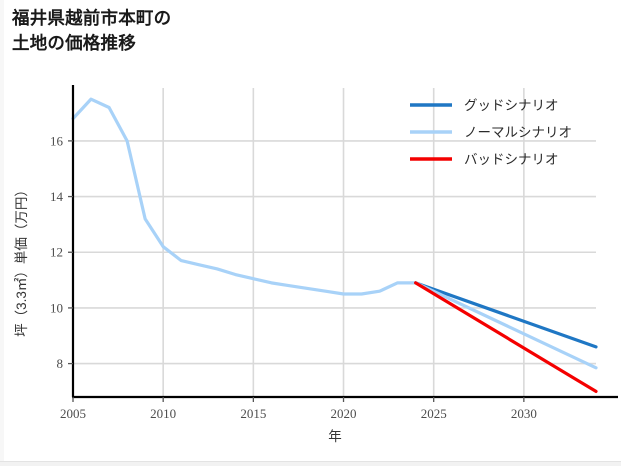 This screenshot has width=621, height=466. Describe the element at coordinates (310, 463) in the screenshot. I see `bottom-edge-strip` at that location.